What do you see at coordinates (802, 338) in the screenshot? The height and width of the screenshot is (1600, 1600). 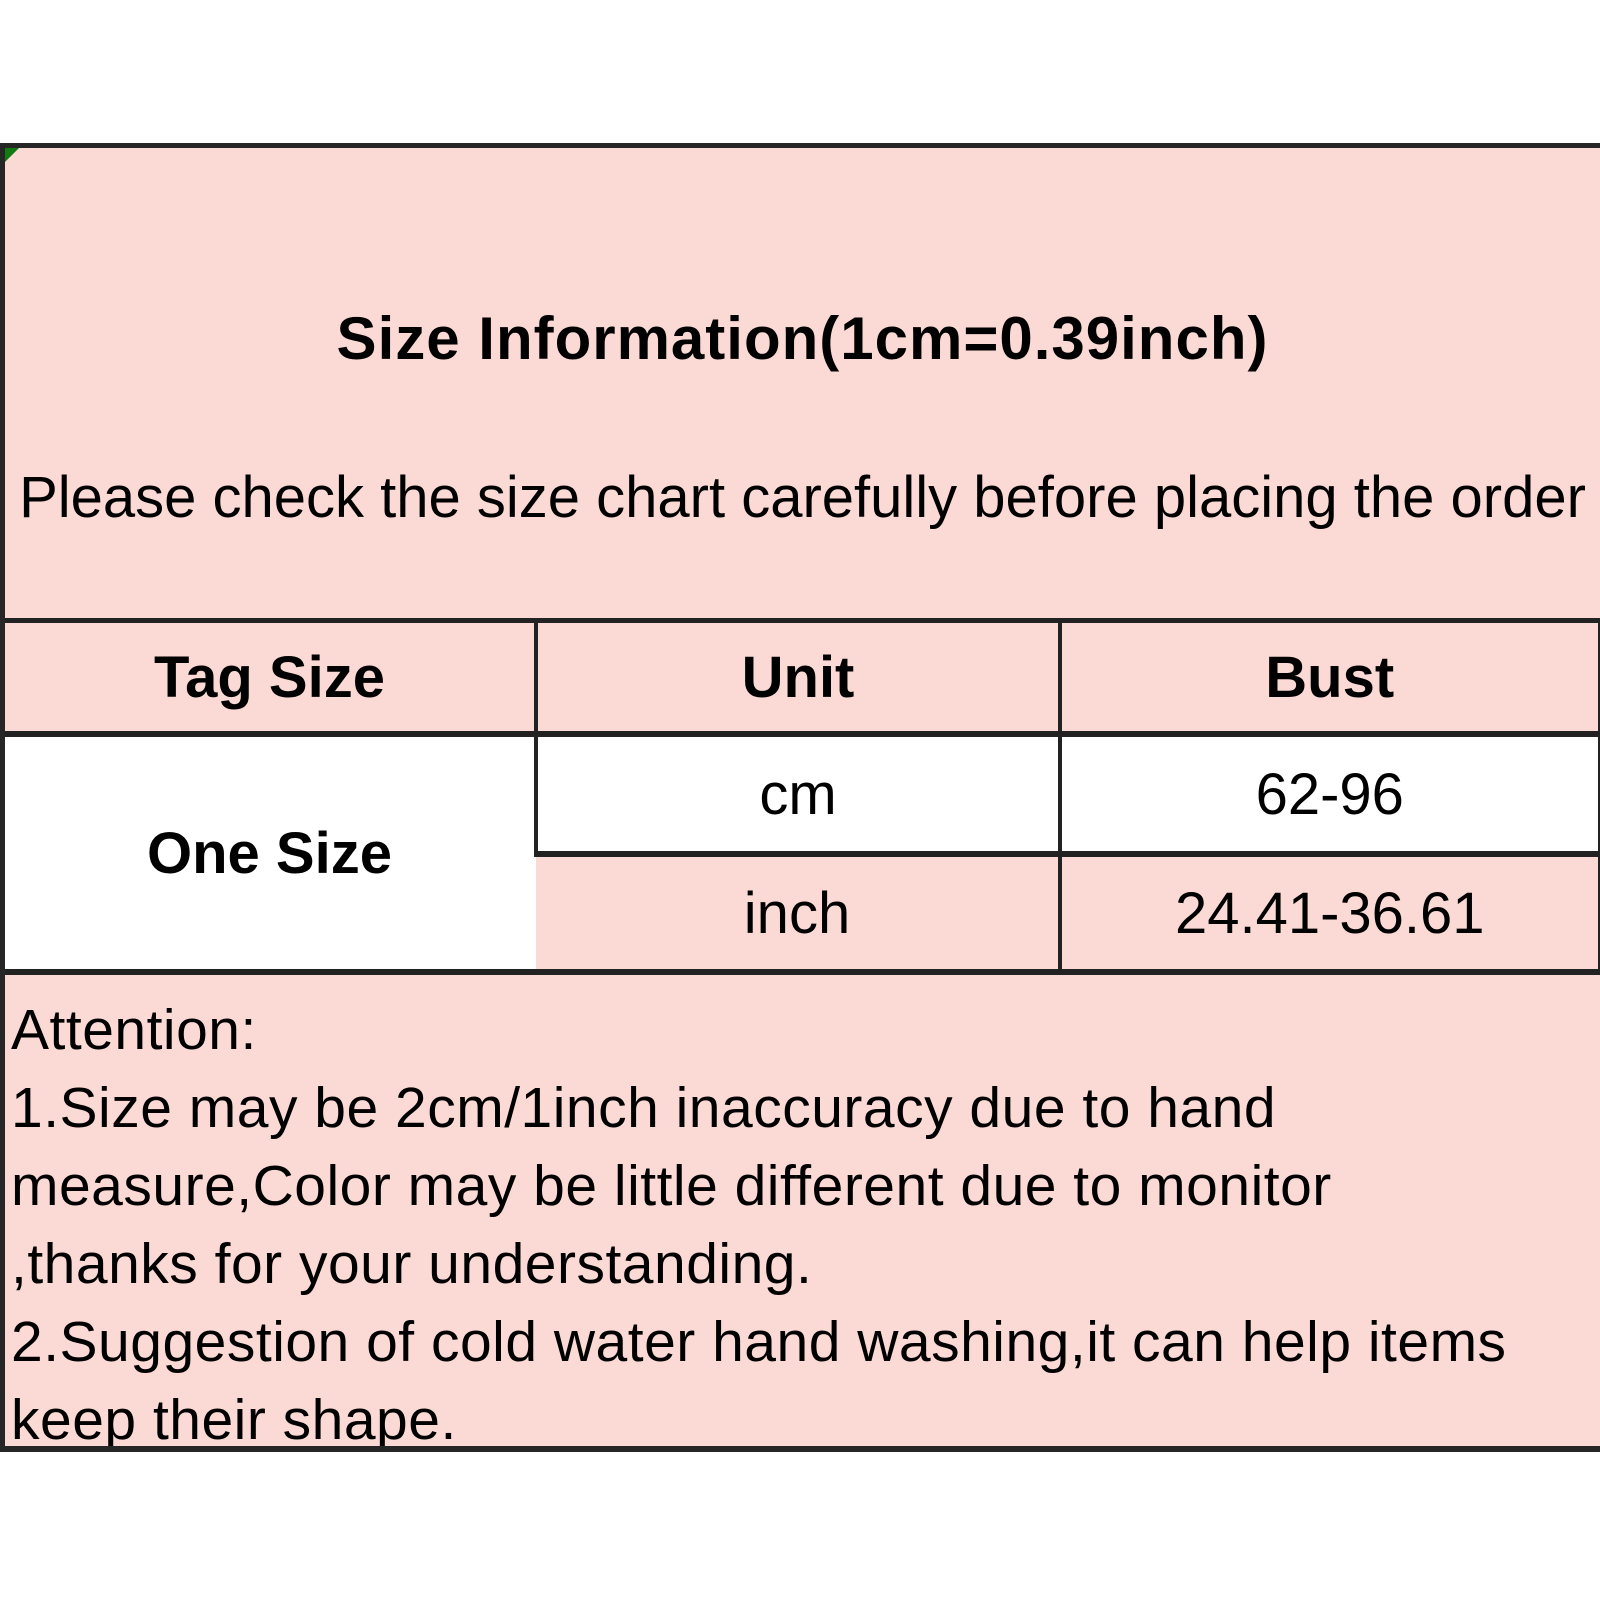 I see `page-title: Size Information(1cm=0.39inch)` at bounding box center [802, 338].